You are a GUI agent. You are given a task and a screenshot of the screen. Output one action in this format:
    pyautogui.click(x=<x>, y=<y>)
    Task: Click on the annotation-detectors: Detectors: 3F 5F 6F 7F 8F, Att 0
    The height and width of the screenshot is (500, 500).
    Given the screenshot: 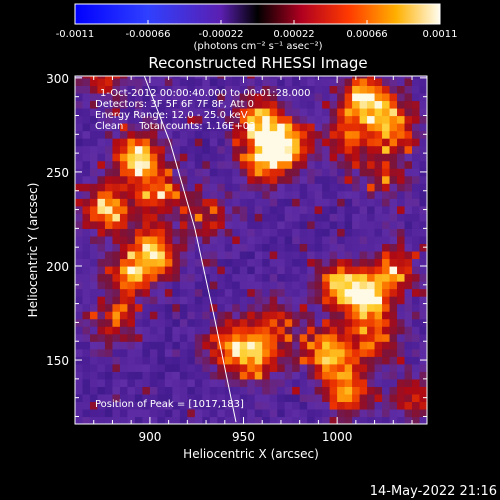 What is the action you would take?
    pyautogui.click(x=174, y=104)
    